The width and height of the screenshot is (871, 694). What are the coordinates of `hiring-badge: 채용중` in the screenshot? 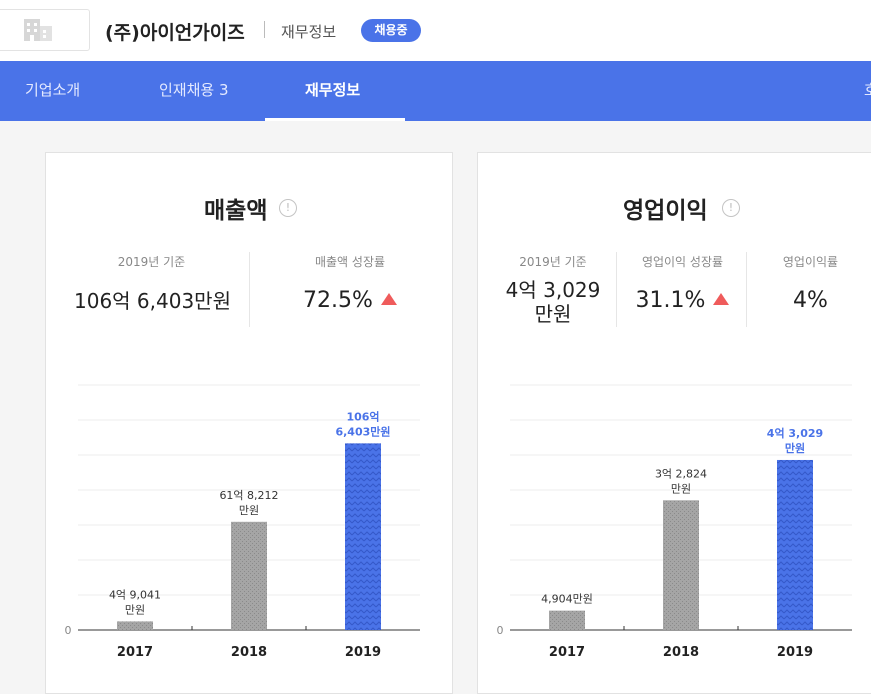 It's located at (391, 30).